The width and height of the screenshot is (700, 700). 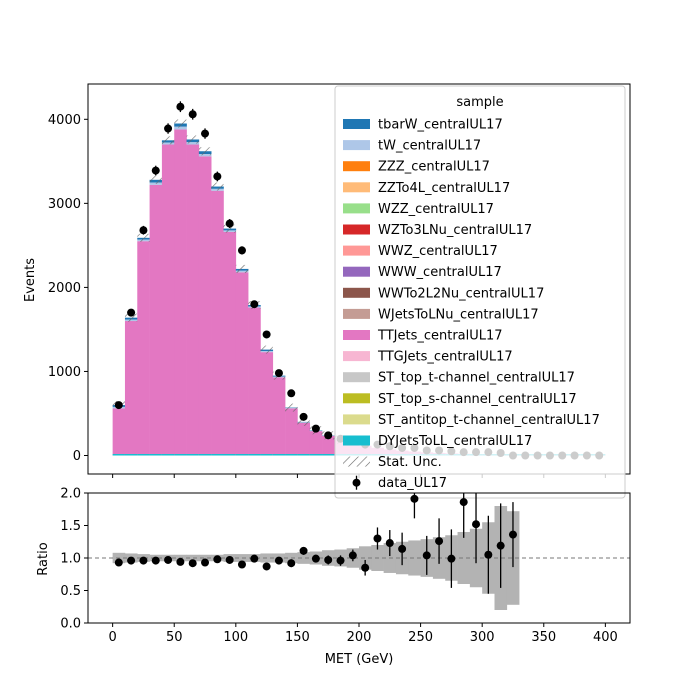 What do you see at coordinates (235, 637) in the screenshot?
I see `x-tick-label: 100` at bounding box center [235, 637].